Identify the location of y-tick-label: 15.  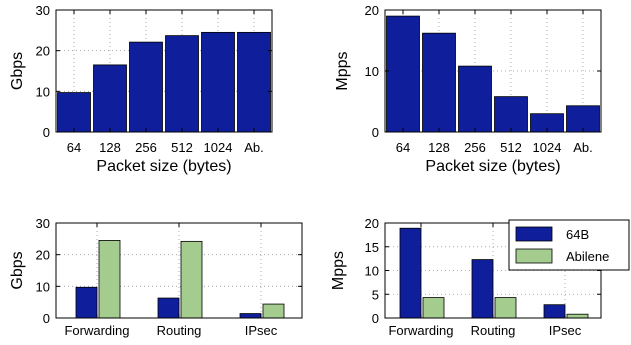
(372, 247).